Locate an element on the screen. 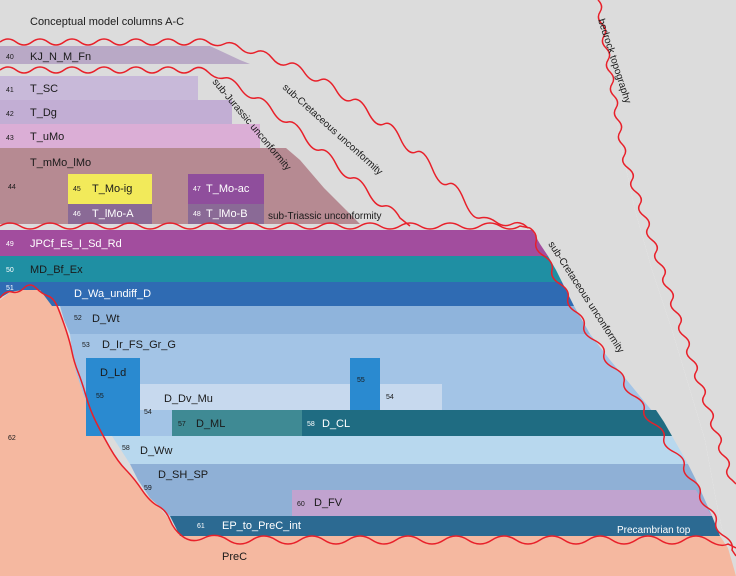  unit-52-band is located at coordinates (325, 320).